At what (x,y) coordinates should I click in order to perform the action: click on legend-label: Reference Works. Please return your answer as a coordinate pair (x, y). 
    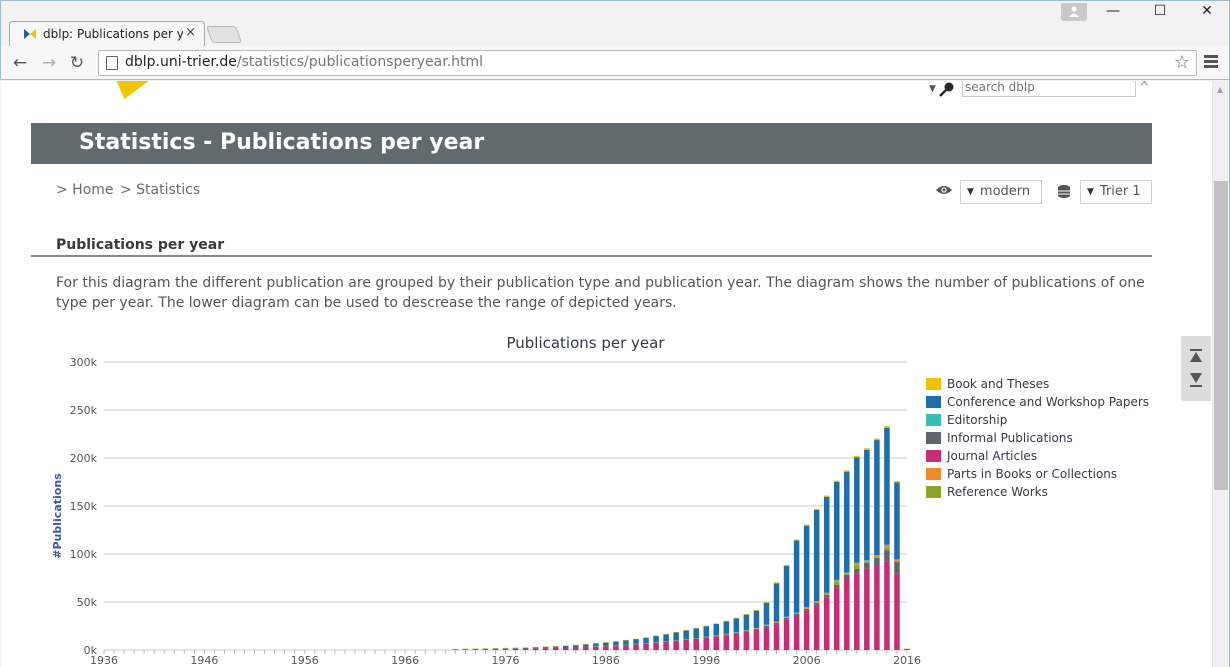
    Looking at the image, I should click on (997, 492).